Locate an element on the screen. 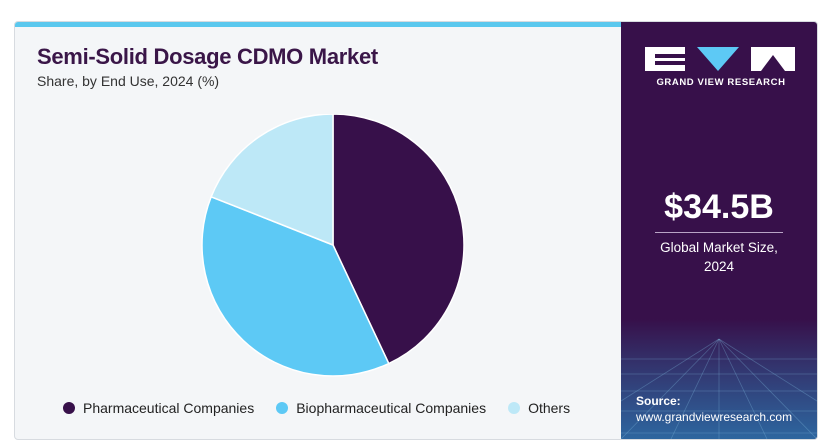 Image resolution: width=828 pixels, height=448 pixels. legend-item-others: Others is located at coordinates (539, 408).